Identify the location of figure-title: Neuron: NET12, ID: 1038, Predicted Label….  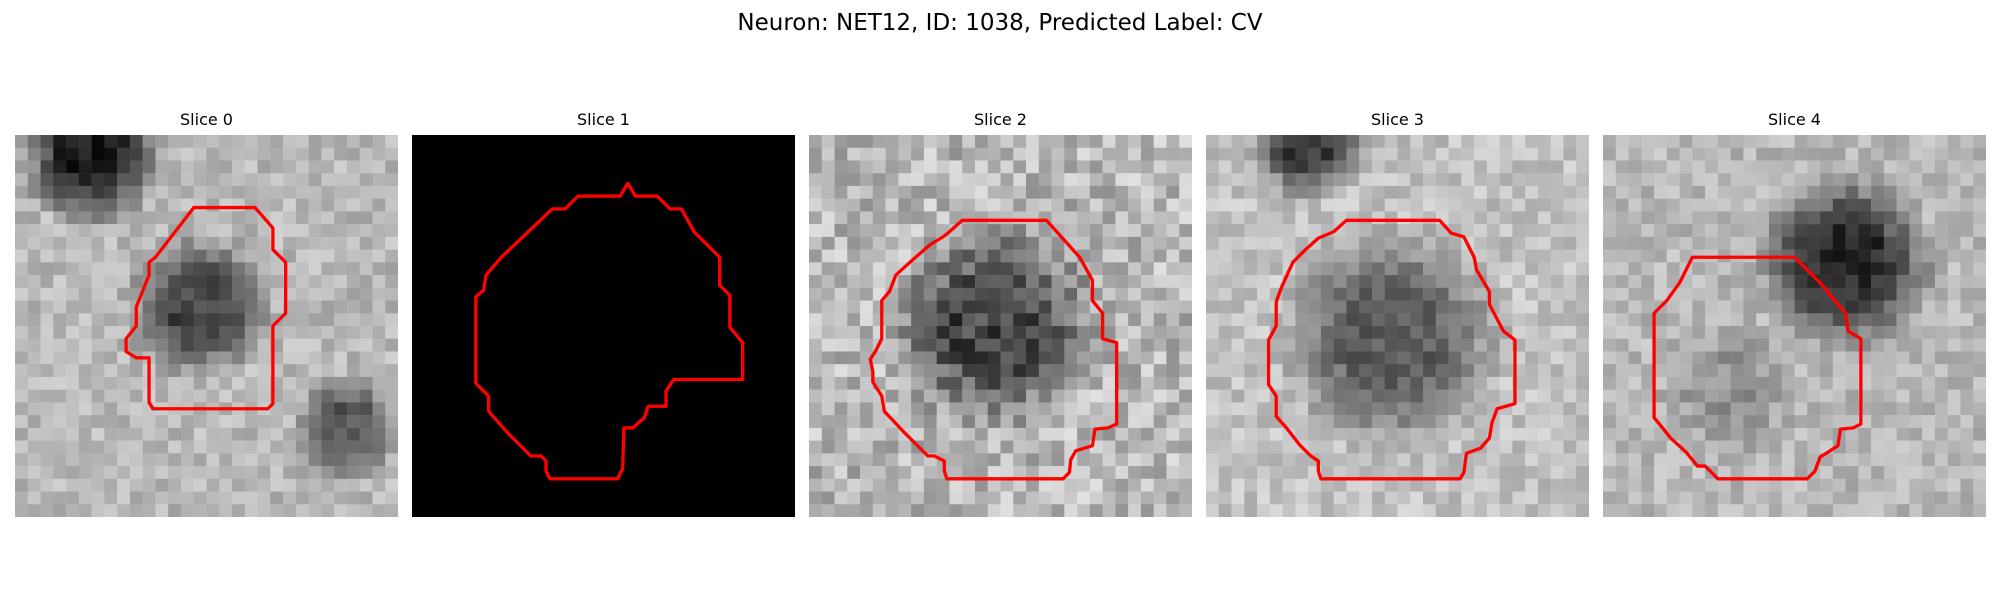
(1000, 23).